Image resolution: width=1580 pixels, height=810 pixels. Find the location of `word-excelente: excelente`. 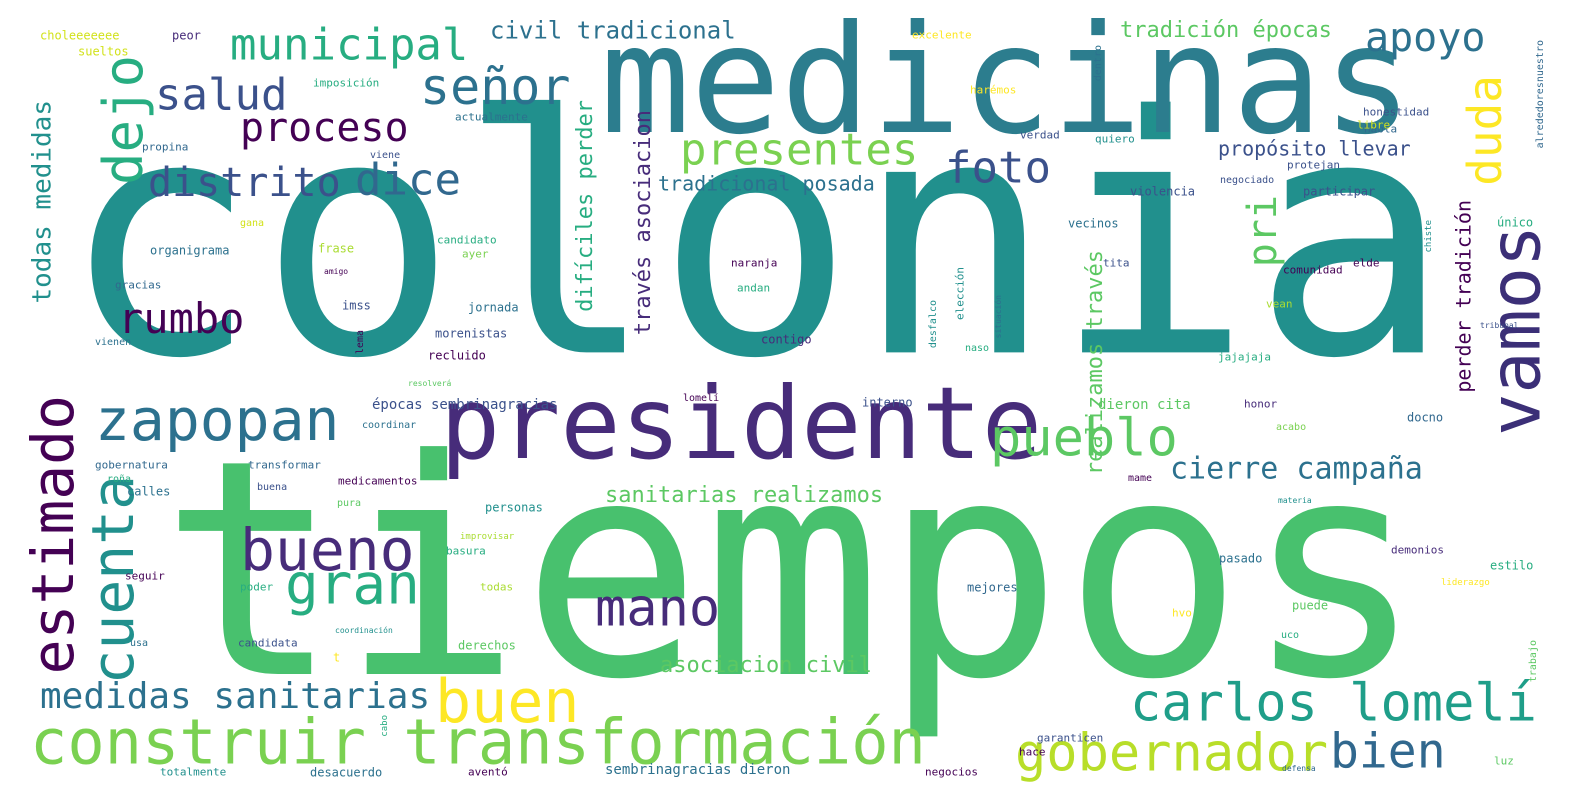

word-excelente: excelente is located at coordinates (942, 35).